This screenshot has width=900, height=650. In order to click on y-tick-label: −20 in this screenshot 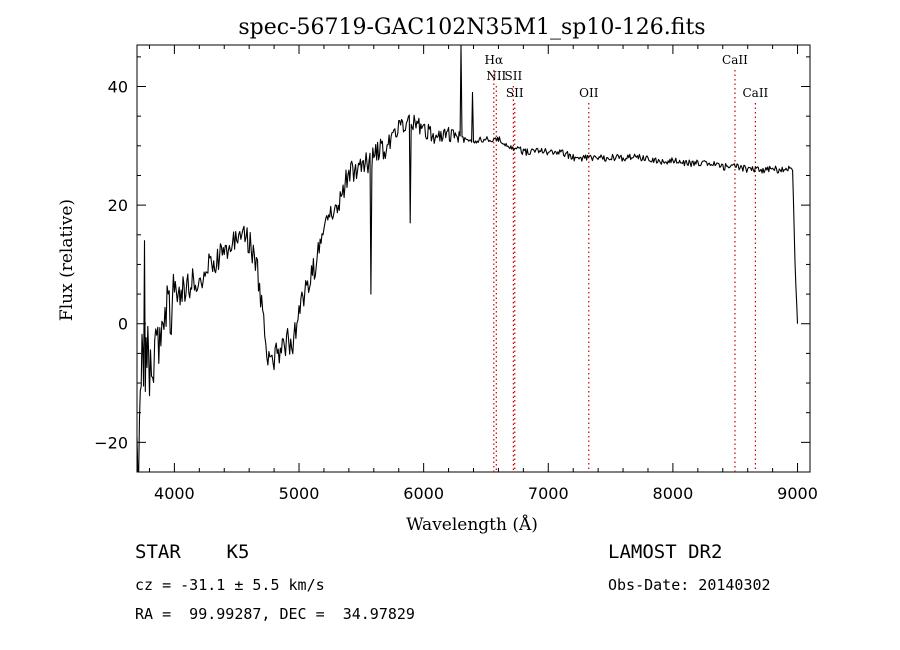, I will do `click(111, 442)`.